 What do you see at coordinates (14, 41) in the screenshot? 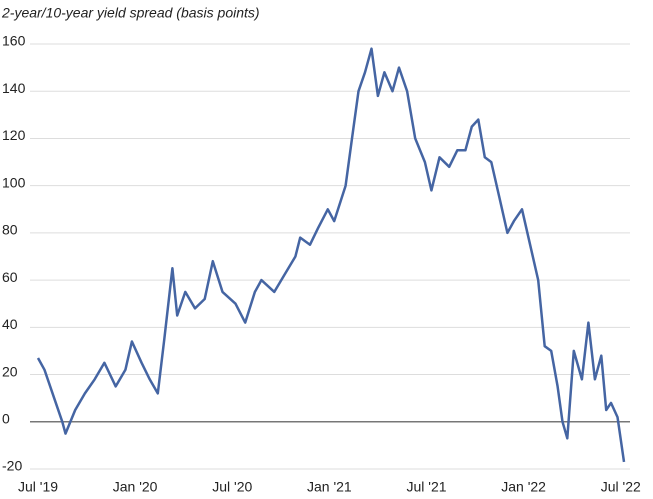
I see `y-tick-label: 160` at bounding box center [14, 41].